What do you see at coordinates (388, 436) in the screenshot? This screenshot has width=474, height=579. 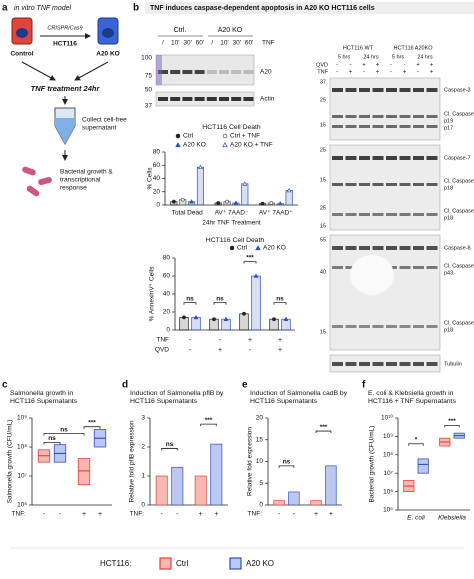 I see `y-tick-label: 10⁹` at bounding box center [388, 436].